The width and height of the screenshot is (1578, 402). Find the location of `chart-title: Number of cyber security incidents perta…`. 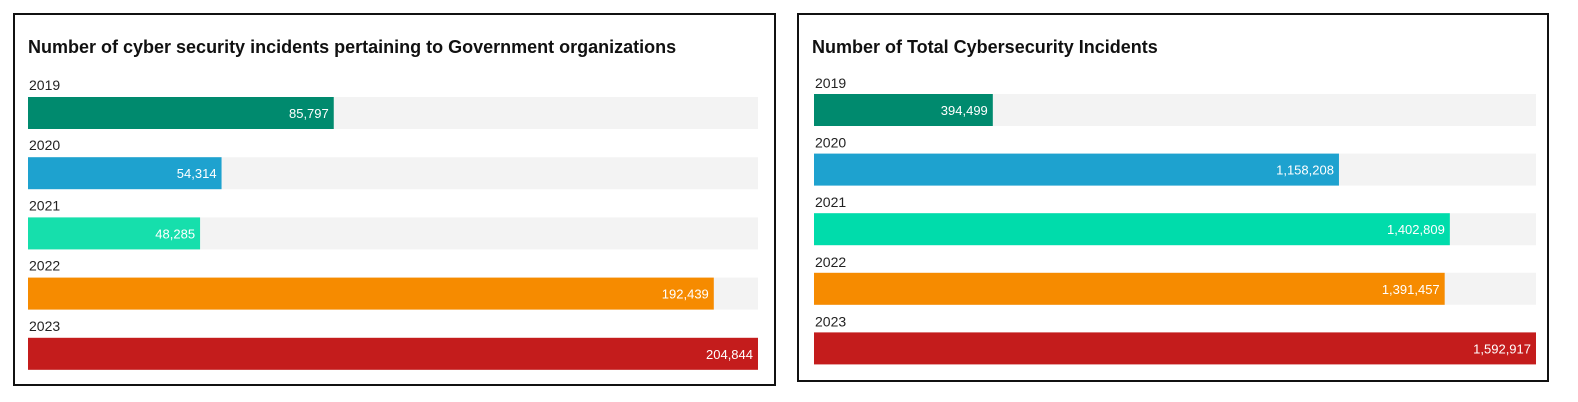

chart-title: Number of cyber security incidents perta… is located at coordinates (352, 47).